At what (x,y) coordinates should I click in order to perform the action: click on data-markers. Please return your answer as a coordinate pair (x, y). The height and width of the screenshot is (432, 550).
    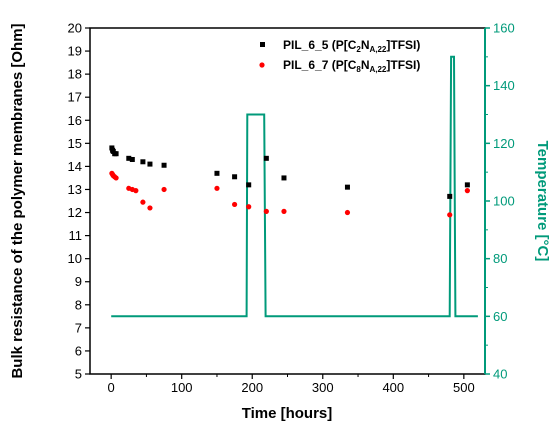
    Looking at the image, I should click on (289, 181).